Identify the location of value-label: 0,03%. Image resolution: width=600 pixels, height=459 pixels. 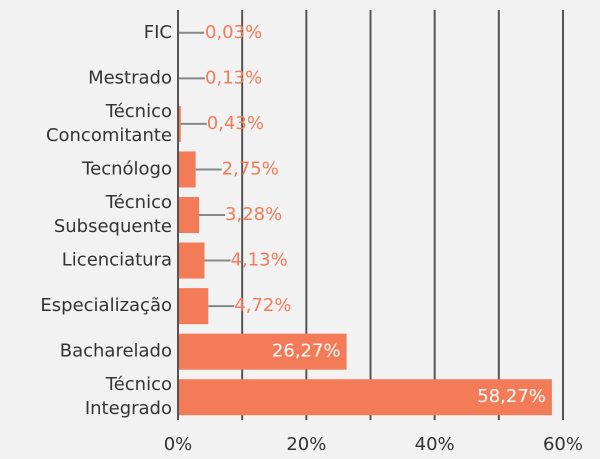
(233, 32).